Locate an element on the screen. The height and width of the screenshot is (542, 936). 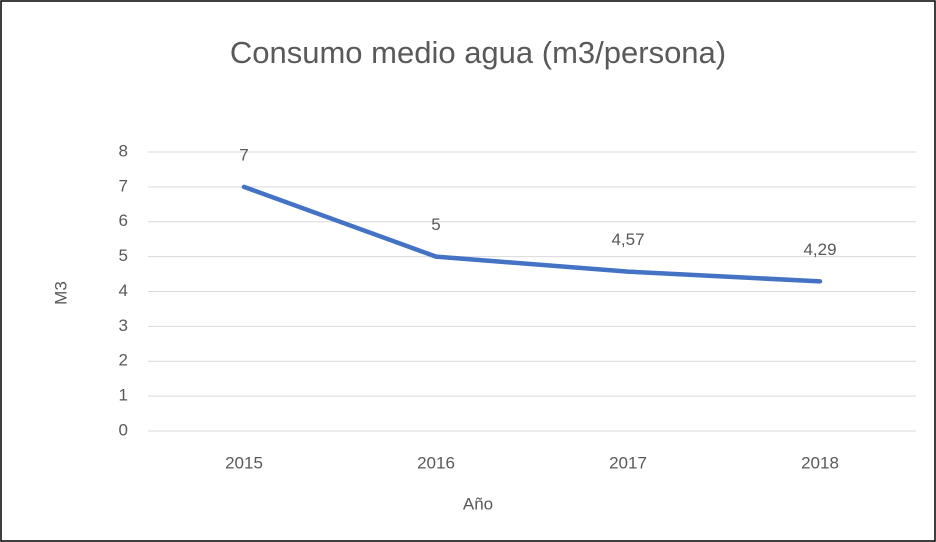
y-tick-label: 5 is located at coordinates (123, 255).